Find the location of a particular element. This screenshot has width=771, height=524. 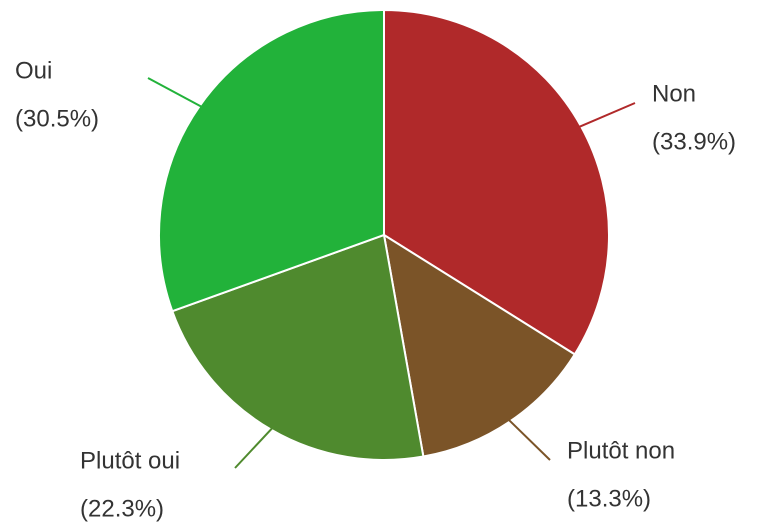

slice-label: Oui is located at coordinates (33, 70).